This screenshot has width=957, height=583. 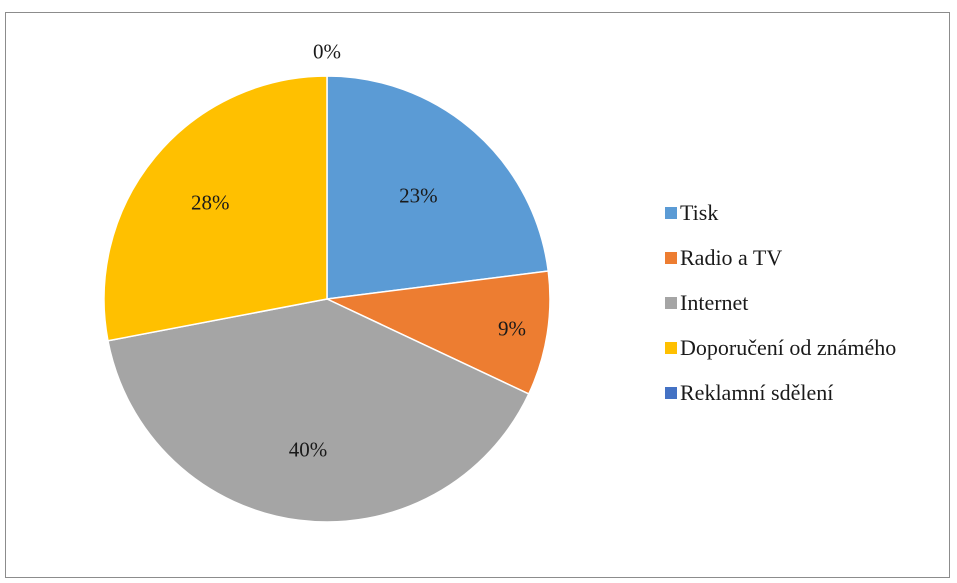 I want to click on legend-label-reklamni-sdeleni: Reklamní sdělení, so click(x=756, y=392).